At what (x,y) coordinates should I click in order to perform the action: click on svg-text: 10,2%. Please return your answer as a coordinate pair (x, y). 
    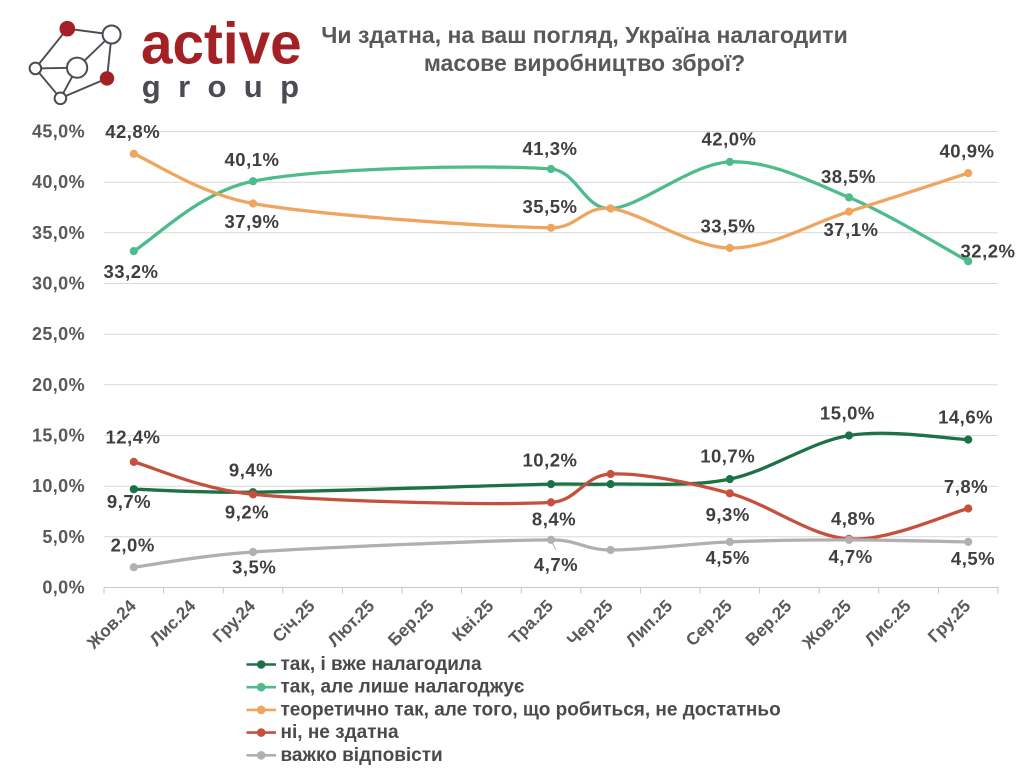
    Looking at the image, I should click on (550, 460).